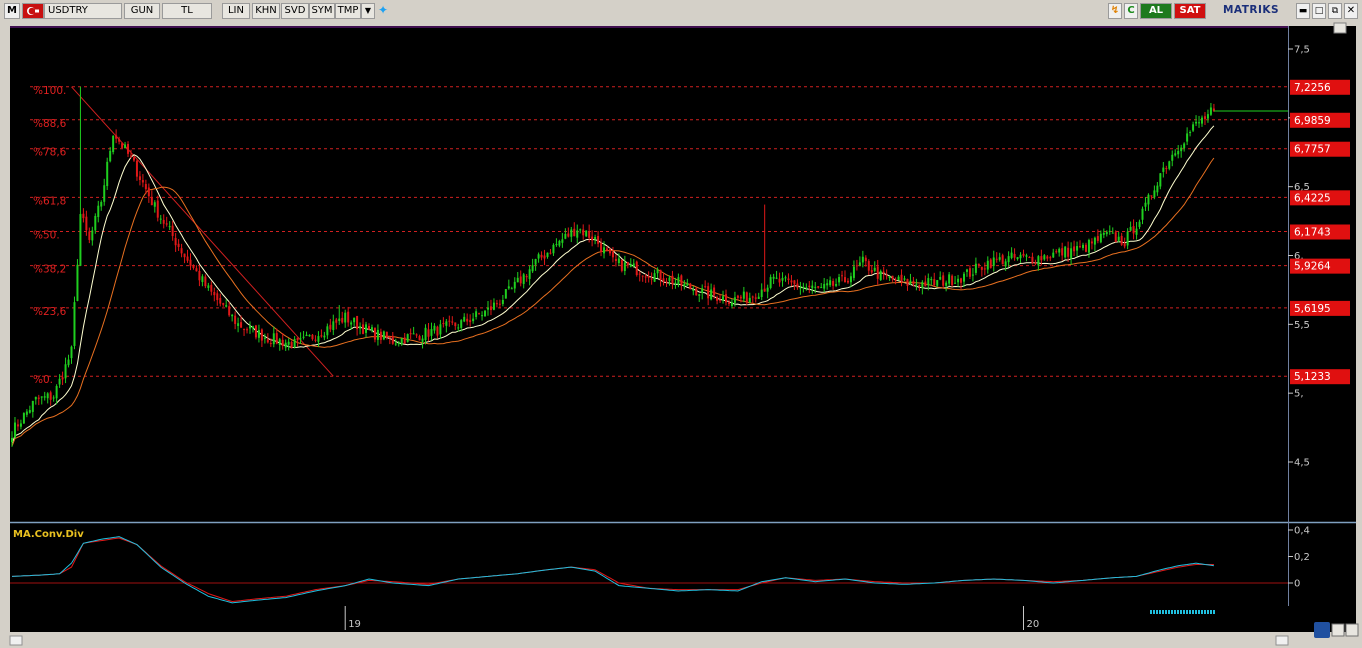 The height and width of the screenshot is (648, 1362). I want to click on sync-icon, so click(1322, 630).